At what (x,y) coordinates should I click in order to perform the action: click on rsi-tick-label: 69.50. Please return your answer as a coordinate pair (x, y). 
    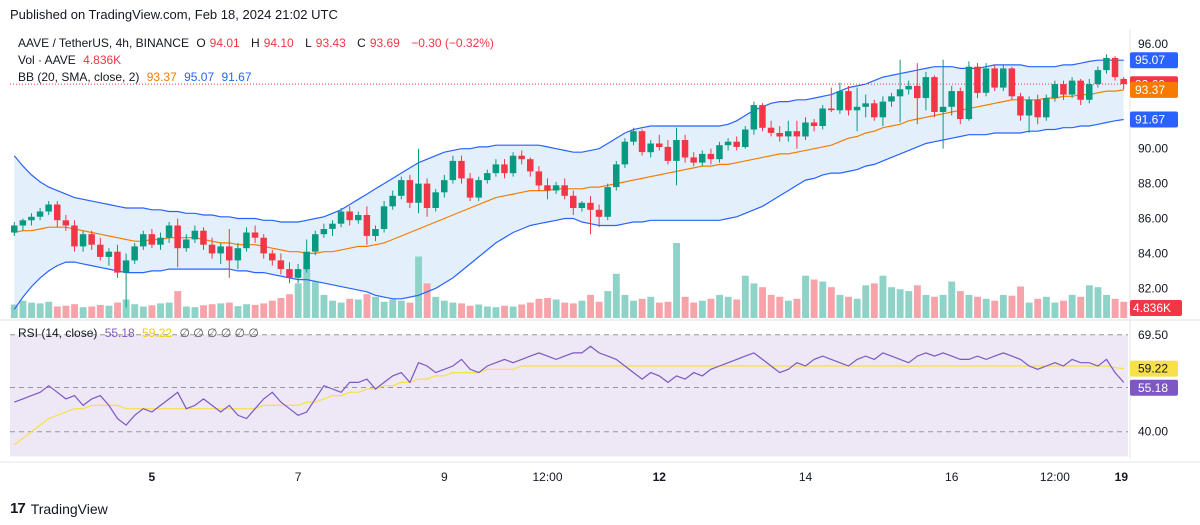
    Looking at the image, I should click on (1153, 335).